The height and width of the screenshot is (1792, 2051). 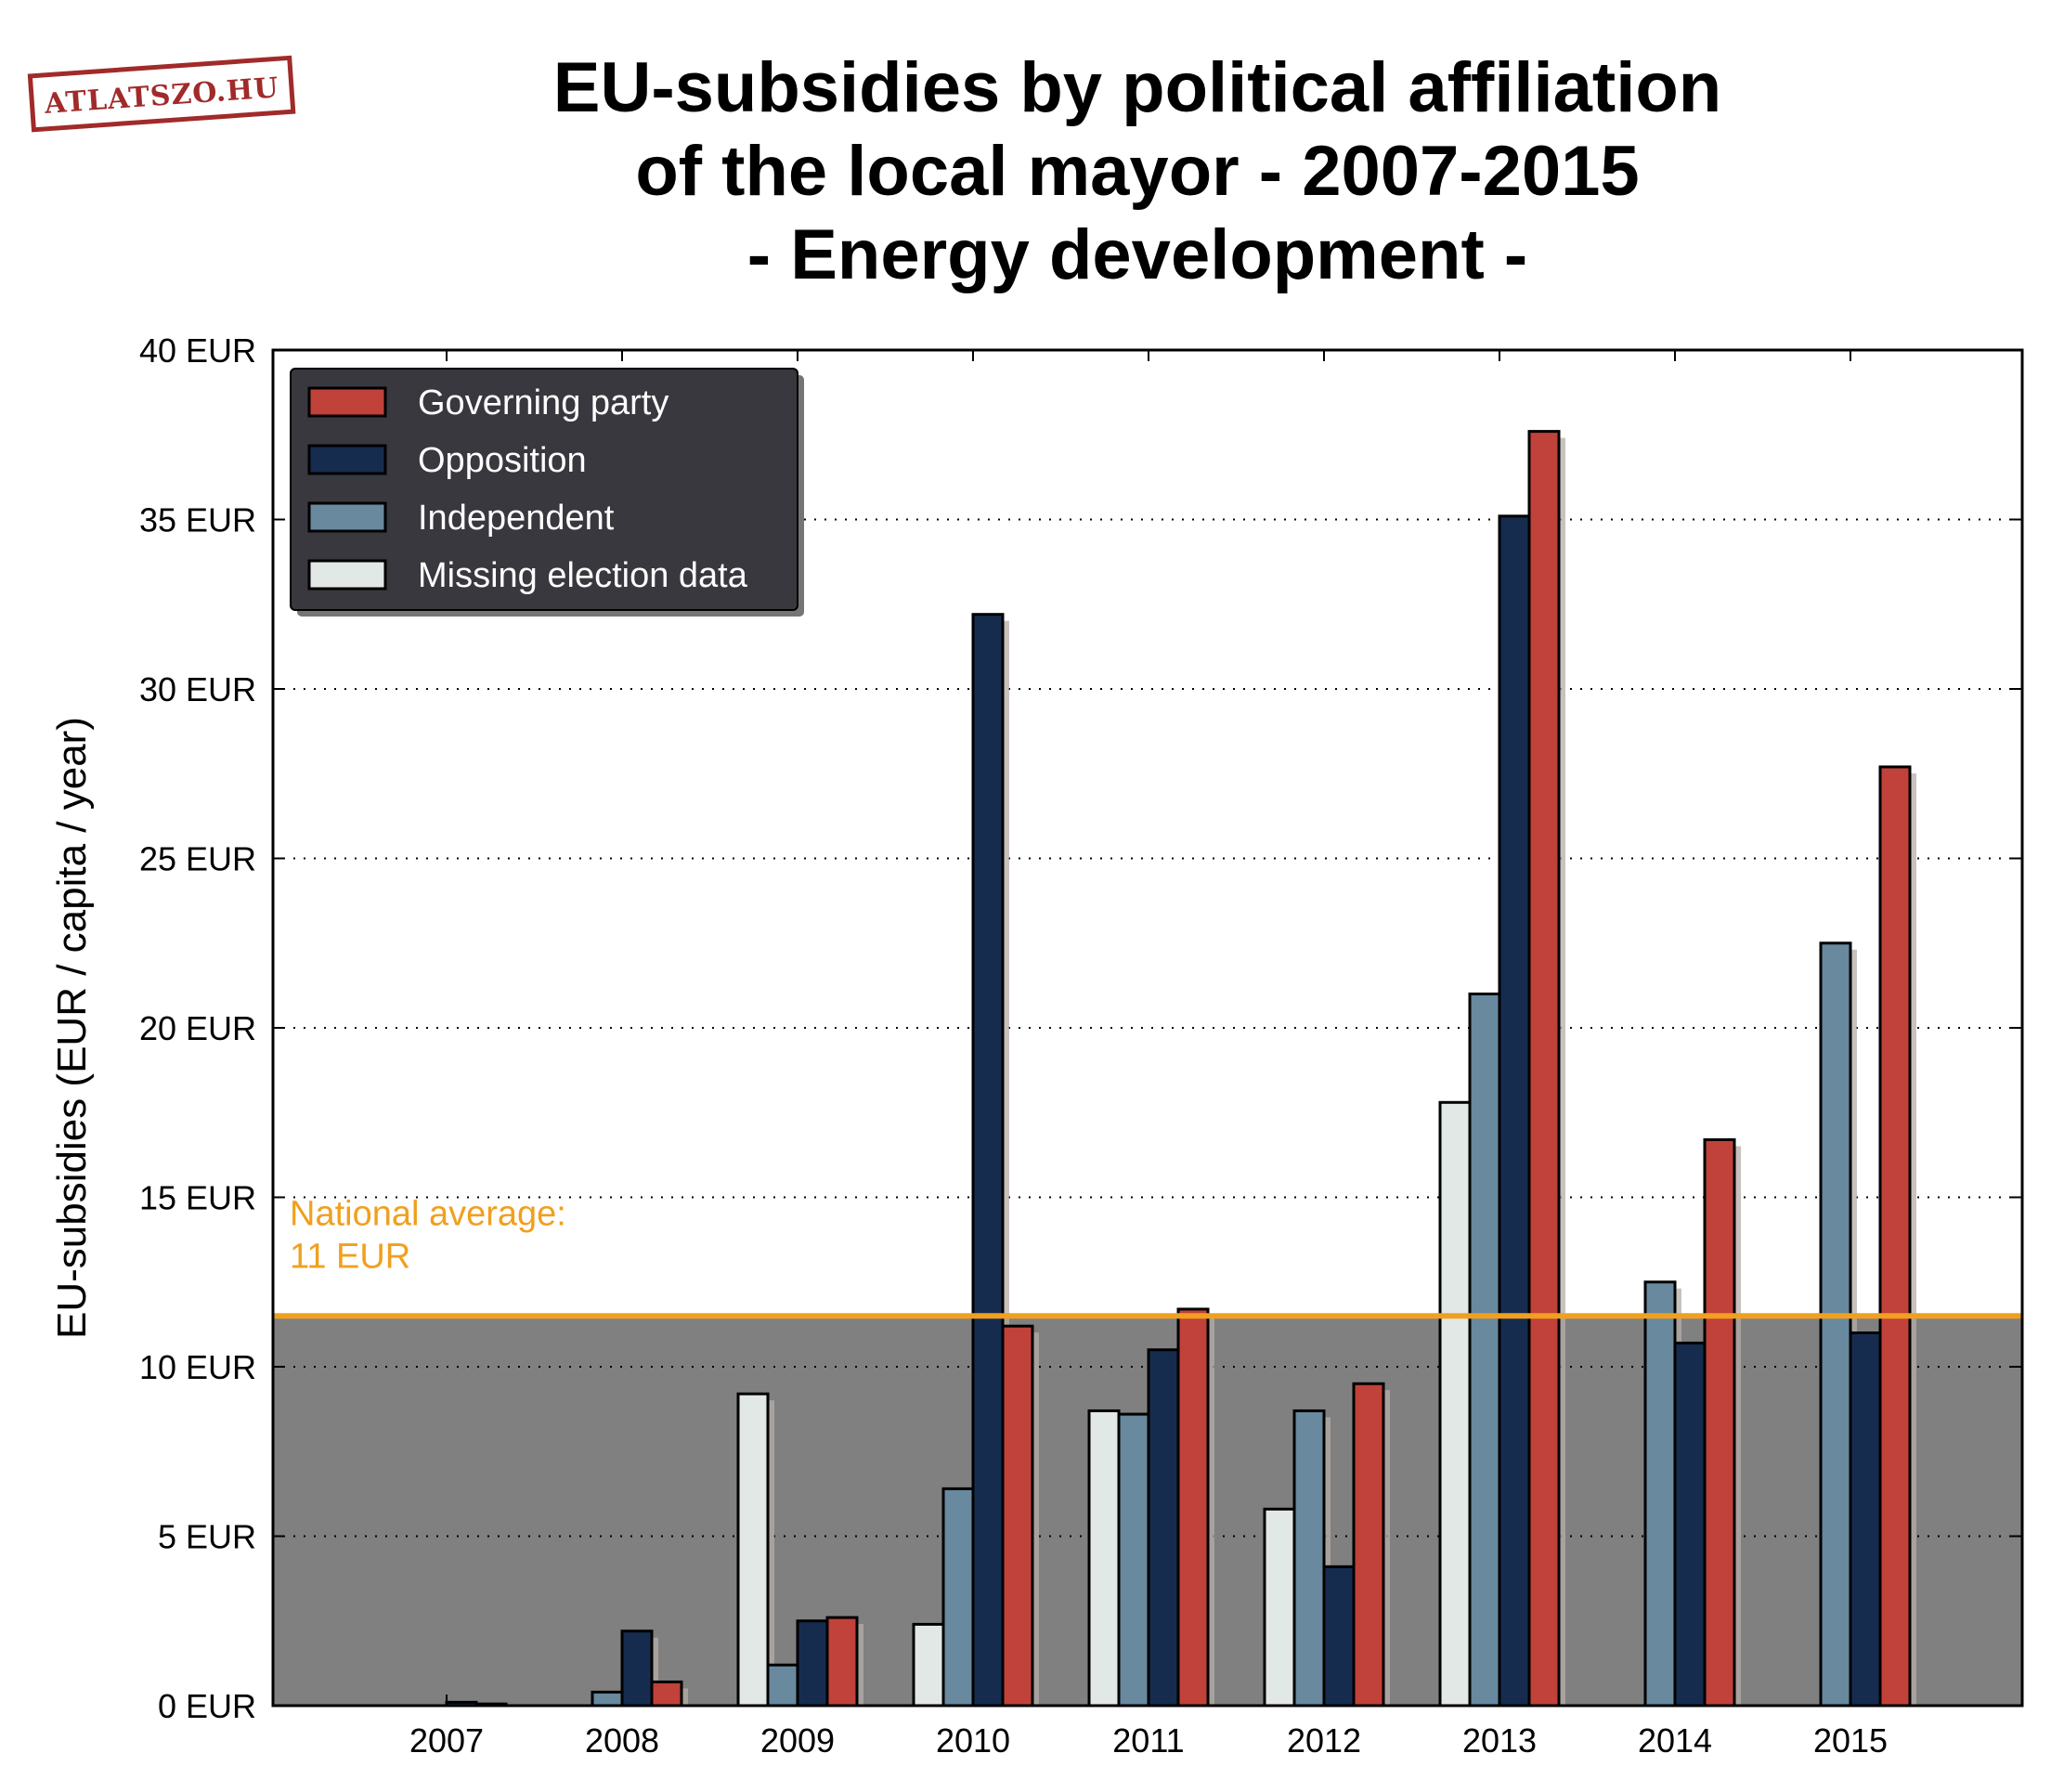 What do you see at coordinates (428, 1213) in the screenshot?
I see `national-average-label: National average:` at bounding box center [428, 1213].